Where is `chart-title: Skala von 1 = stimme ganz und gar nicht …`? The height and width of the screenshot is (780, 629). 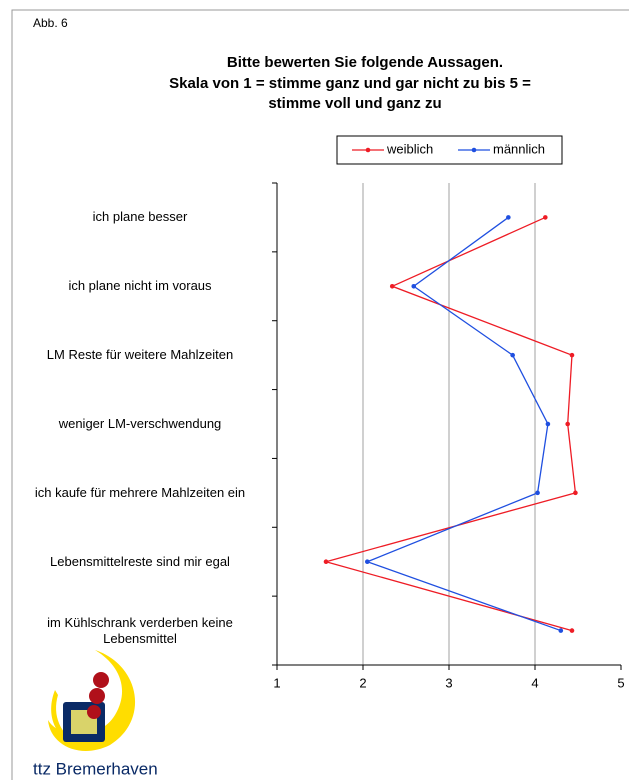 chart-title: Skala von 1 = stimme ganz und gar nicht … is located at coordinates (350, 83).